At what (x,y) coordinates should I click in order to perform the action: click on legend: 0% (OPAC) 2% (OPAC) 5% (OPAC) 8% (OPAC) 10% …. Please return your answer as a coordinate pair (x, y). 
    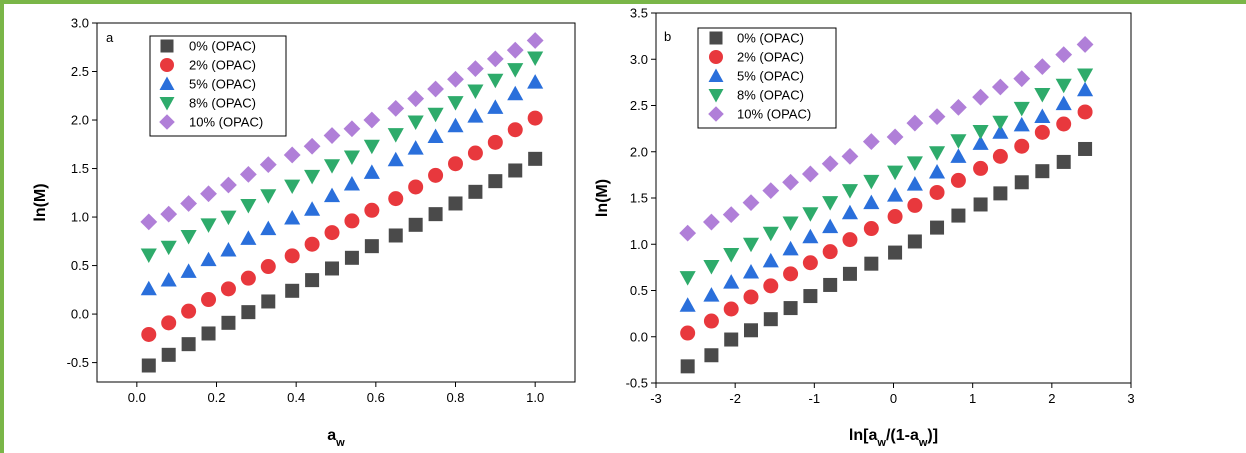
    Looking at the image, I should click on (218, 86).